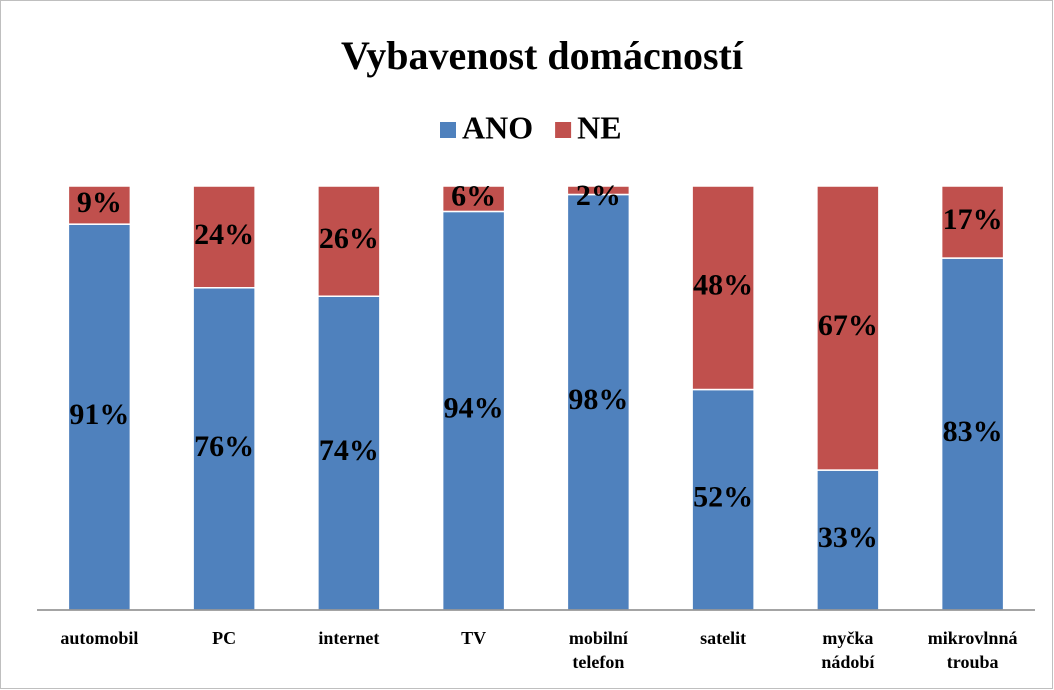  Describe the element at coordinates (542, 55) in the screenshot. I see `chart-title: Vybavenost domácností` at that location.